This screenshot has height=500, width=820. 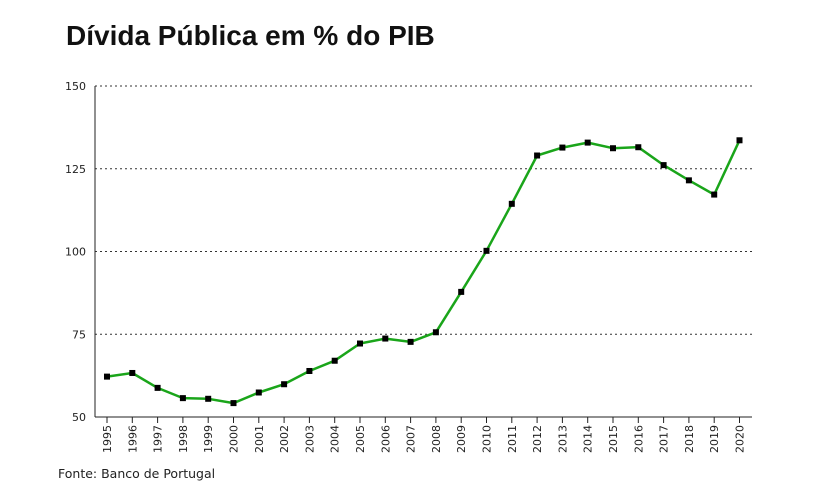 What do you see at coordinates (250, 35) in the screenshot?
I see `chart-title: Dívida Pública em % do PIB` at bounding box center [250, 35].